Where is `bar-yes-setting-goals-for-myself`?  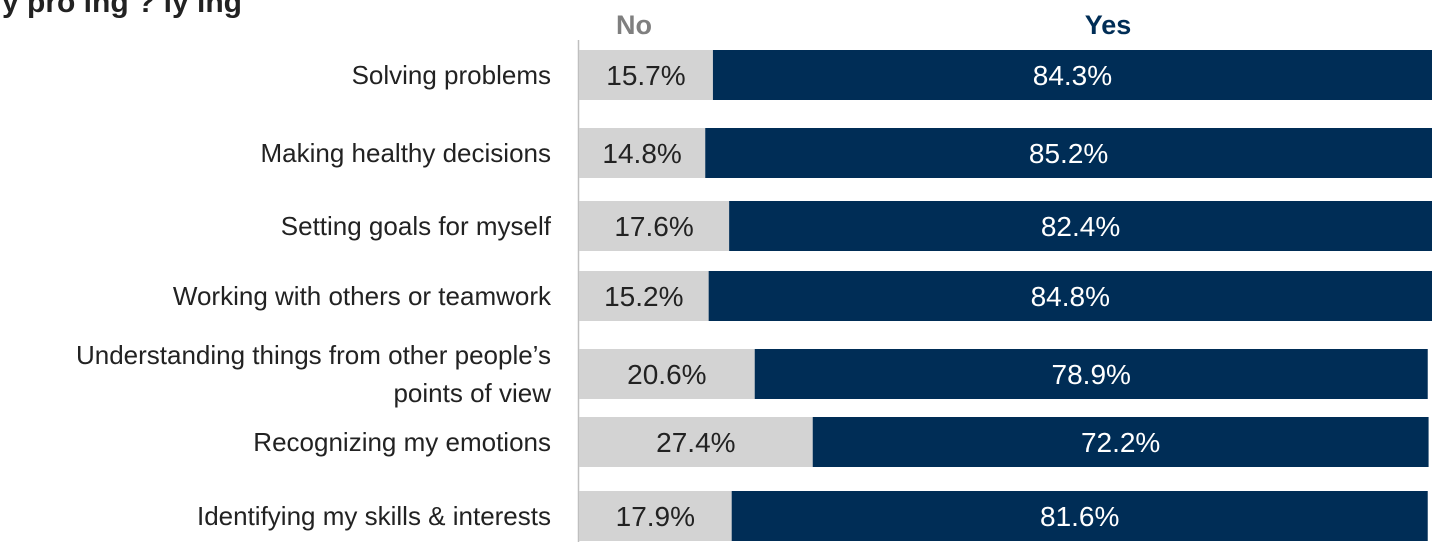 bar-yes-setting-goals-for-myself is located at coordinates (1080, 226).